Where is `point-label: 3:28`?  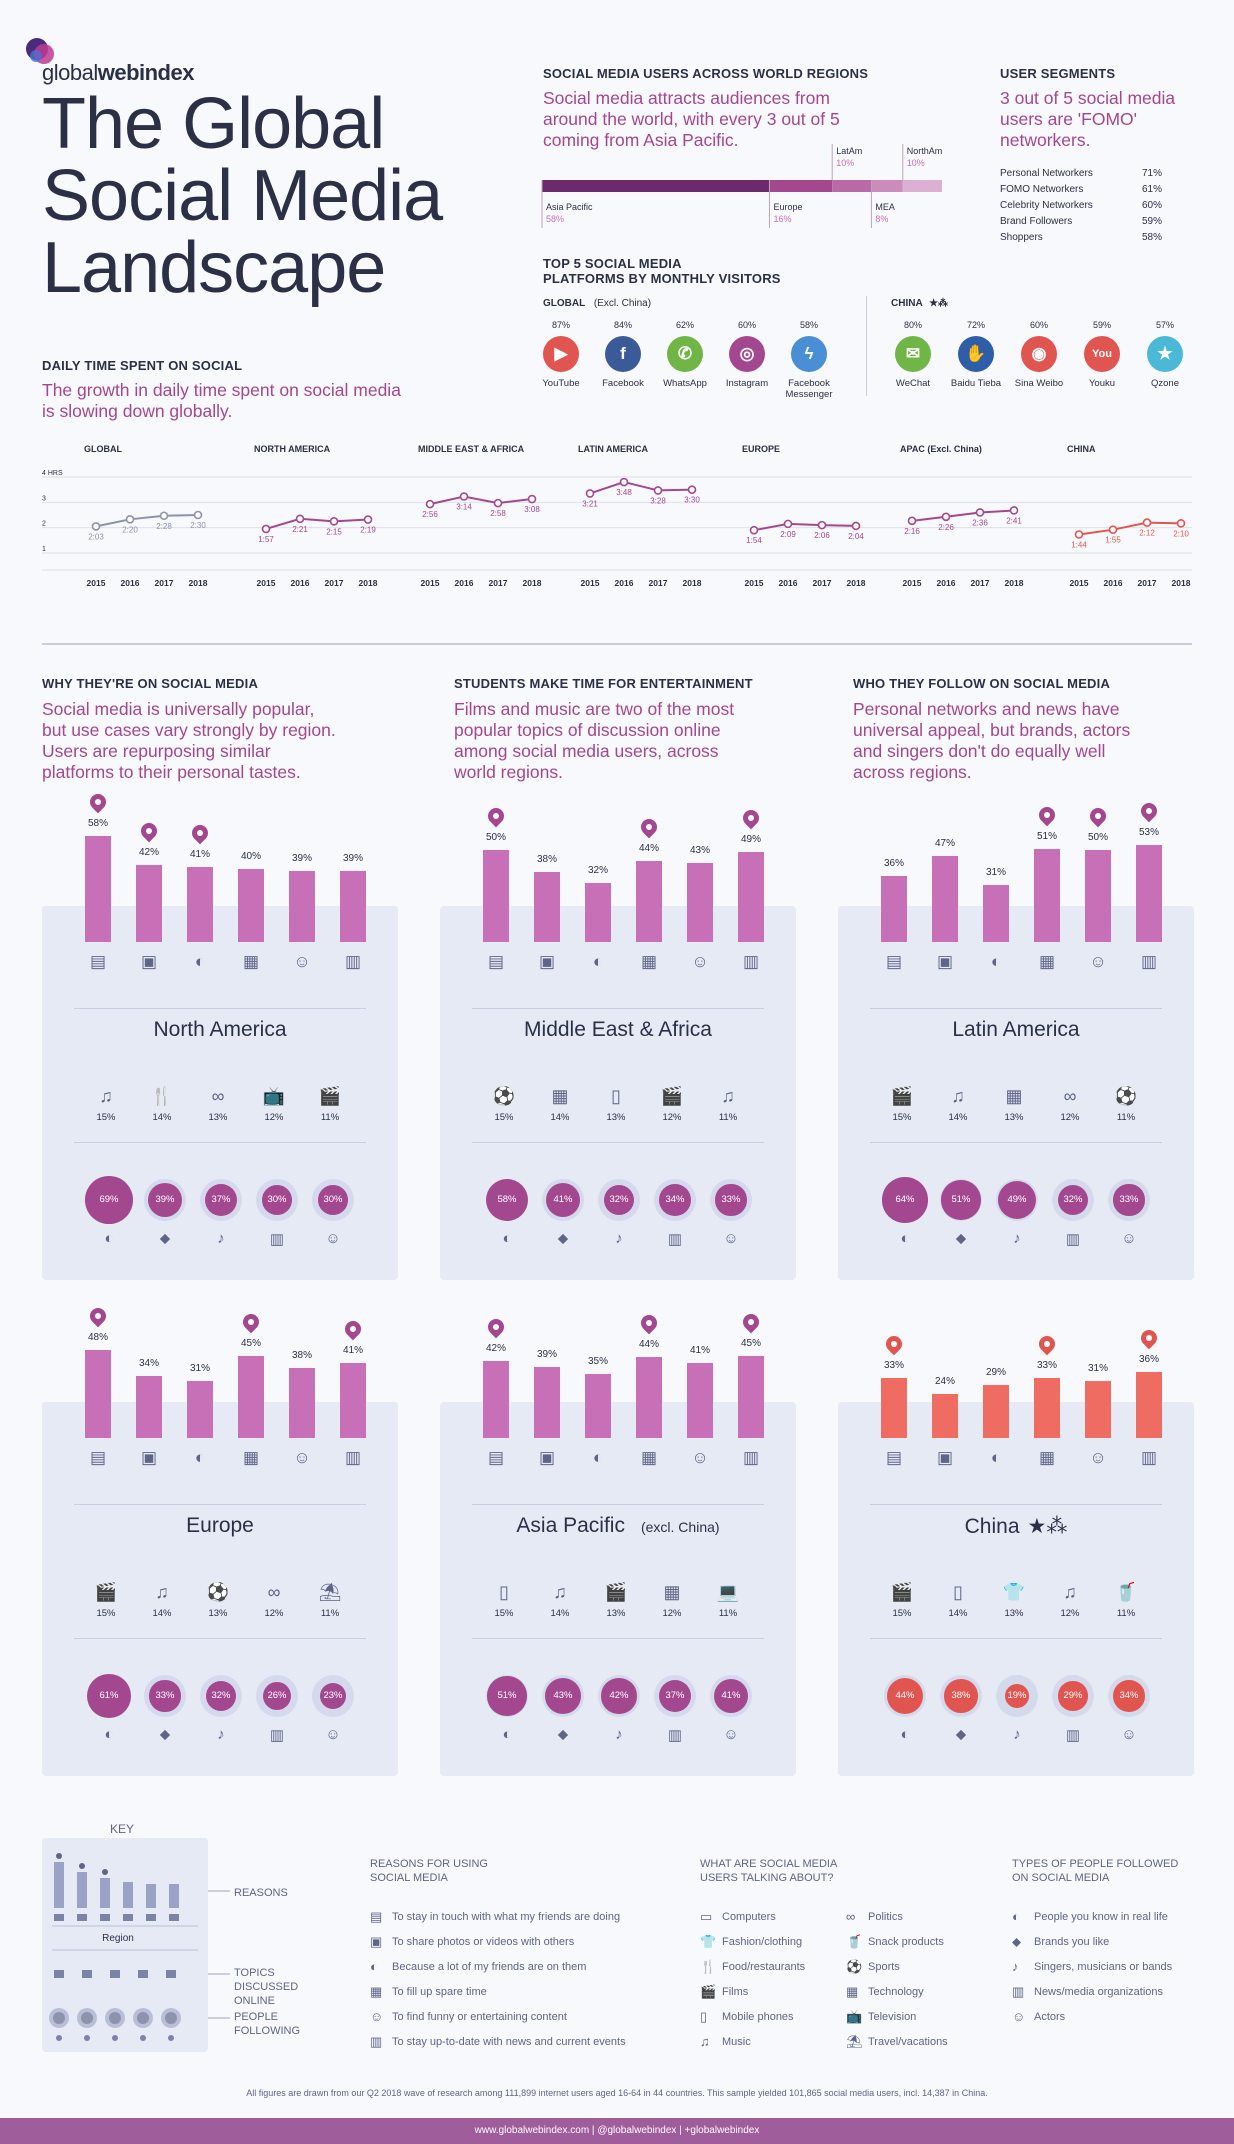 point-label: 3:28 is located at coordinates (658, 500).